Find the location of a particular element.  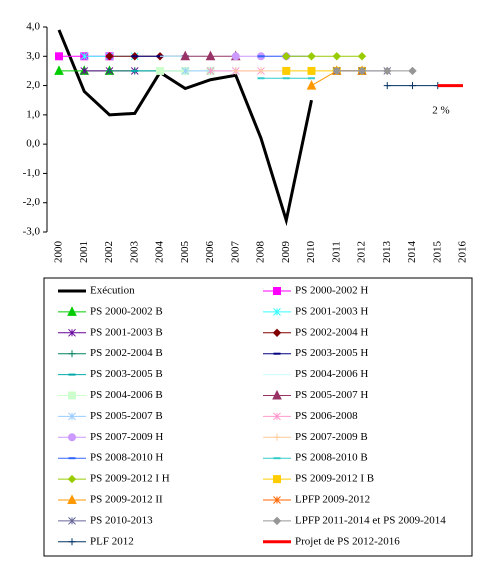

legend-label: PS 2002-2004 H is located at coordinates (331, 332).